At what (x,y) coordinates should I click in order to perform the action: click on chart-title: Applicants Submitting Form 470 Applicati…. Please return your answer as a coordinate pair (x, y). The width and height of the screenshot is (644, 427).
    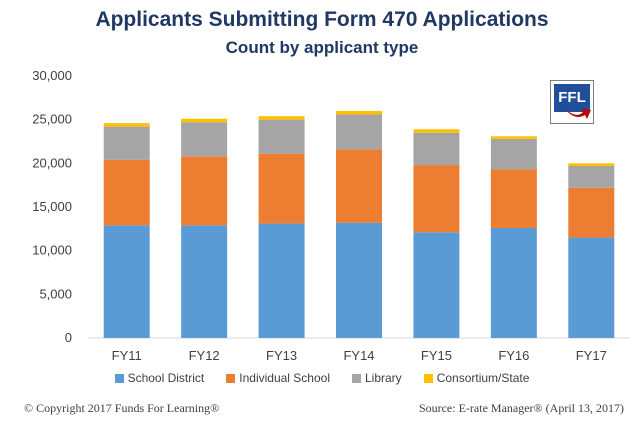
    Looking at the image, I should click on (322, 19).